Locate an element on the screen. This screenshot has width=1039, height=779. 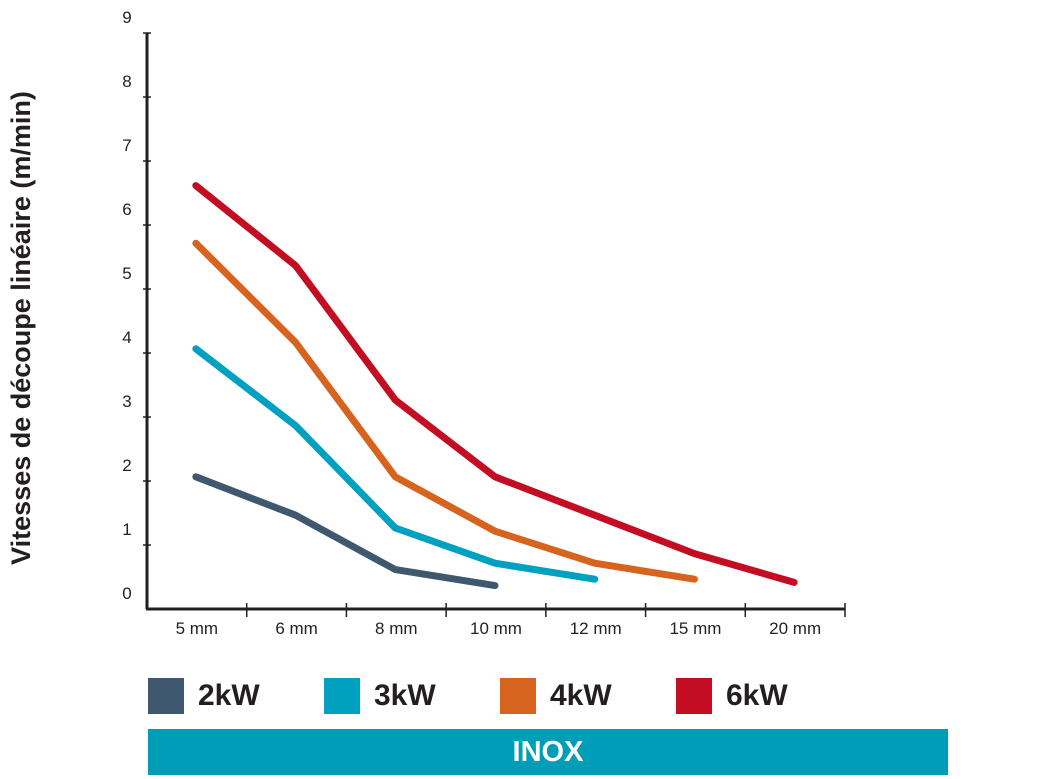
y-tick-label: 8 is located at coordinates (126, 81).